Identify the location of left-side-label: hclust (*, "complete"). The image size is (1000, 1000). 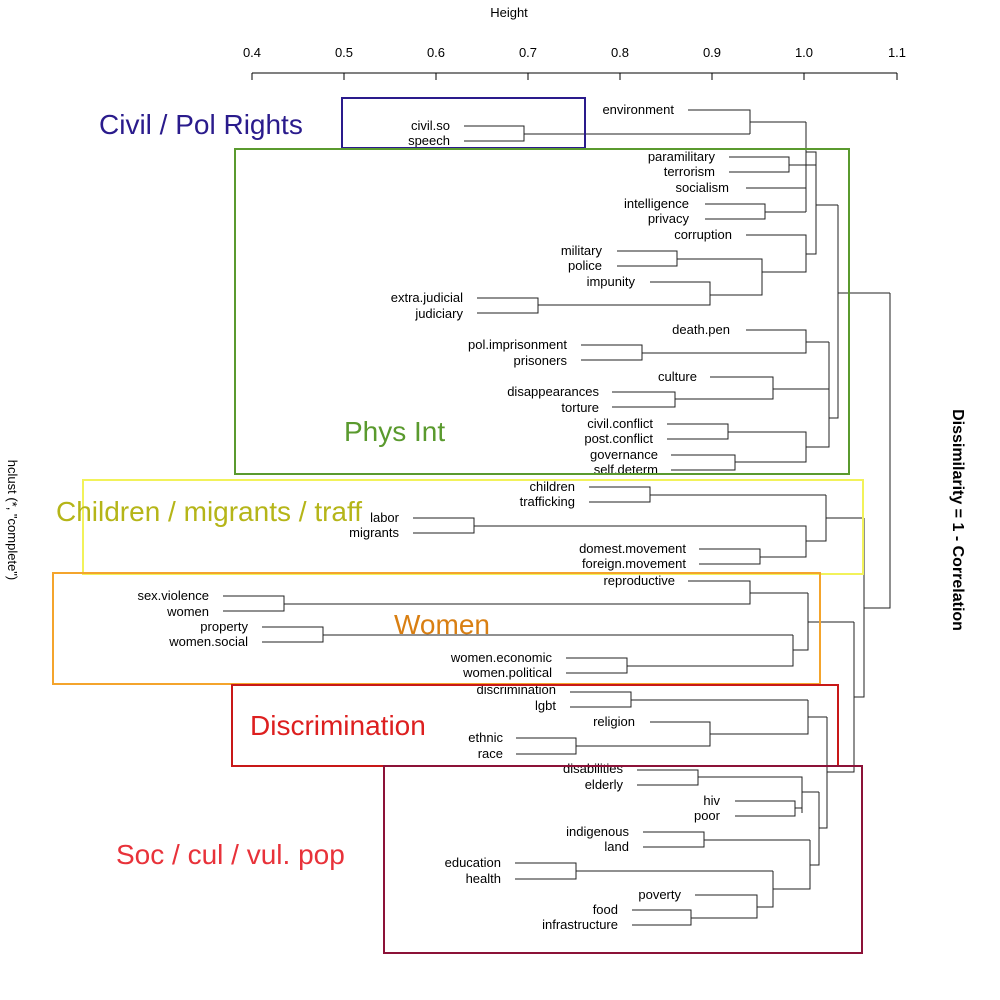
(12, 520).